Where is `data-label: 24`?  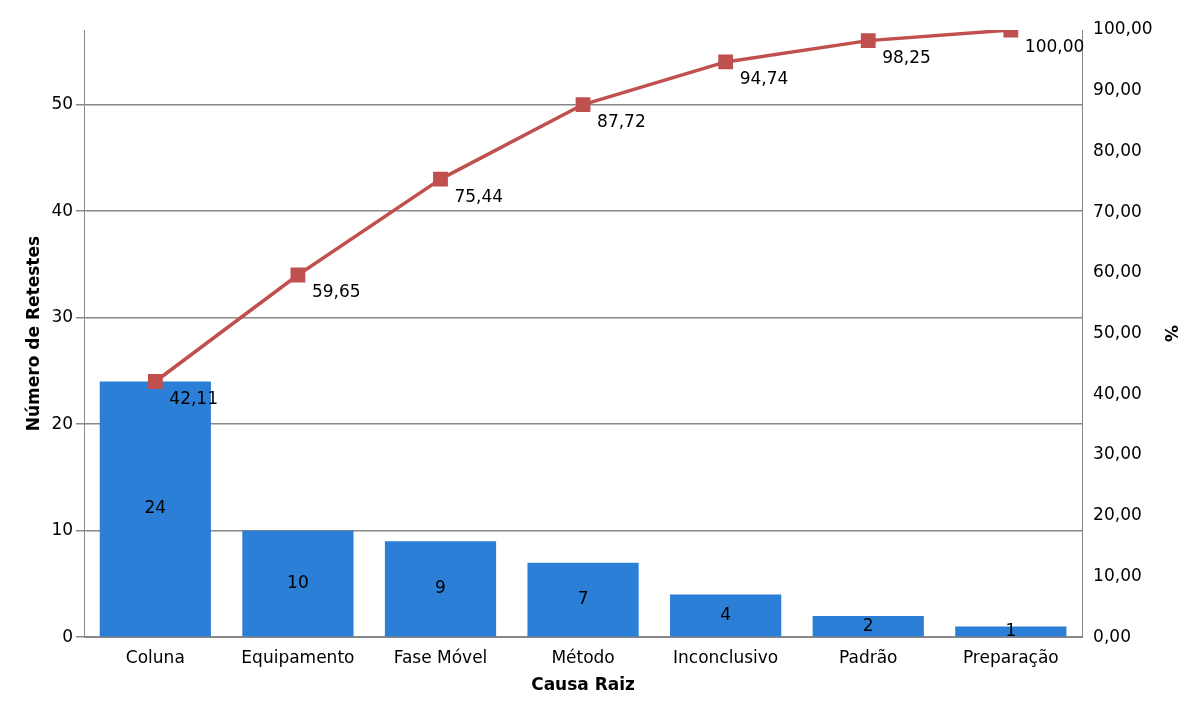
data-label: 24 is located at coordinates (155, 507).